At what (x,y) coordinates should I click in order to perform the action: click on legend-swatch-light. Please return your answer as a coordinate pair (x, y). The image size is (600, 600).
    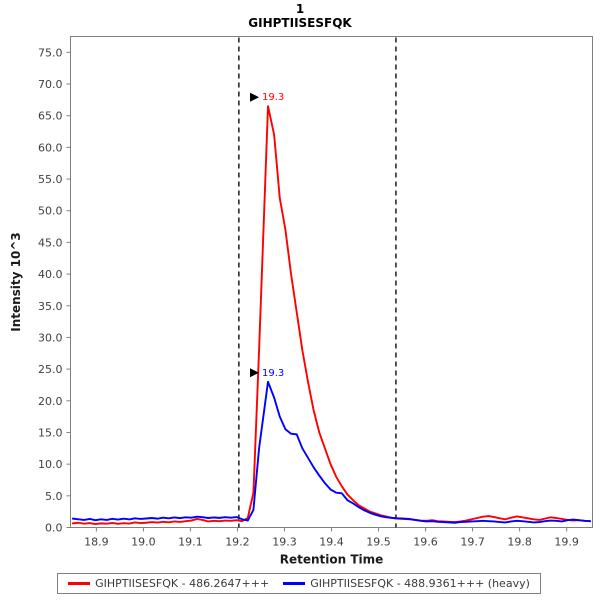
    Looking at the image, I should click on (79, 583).